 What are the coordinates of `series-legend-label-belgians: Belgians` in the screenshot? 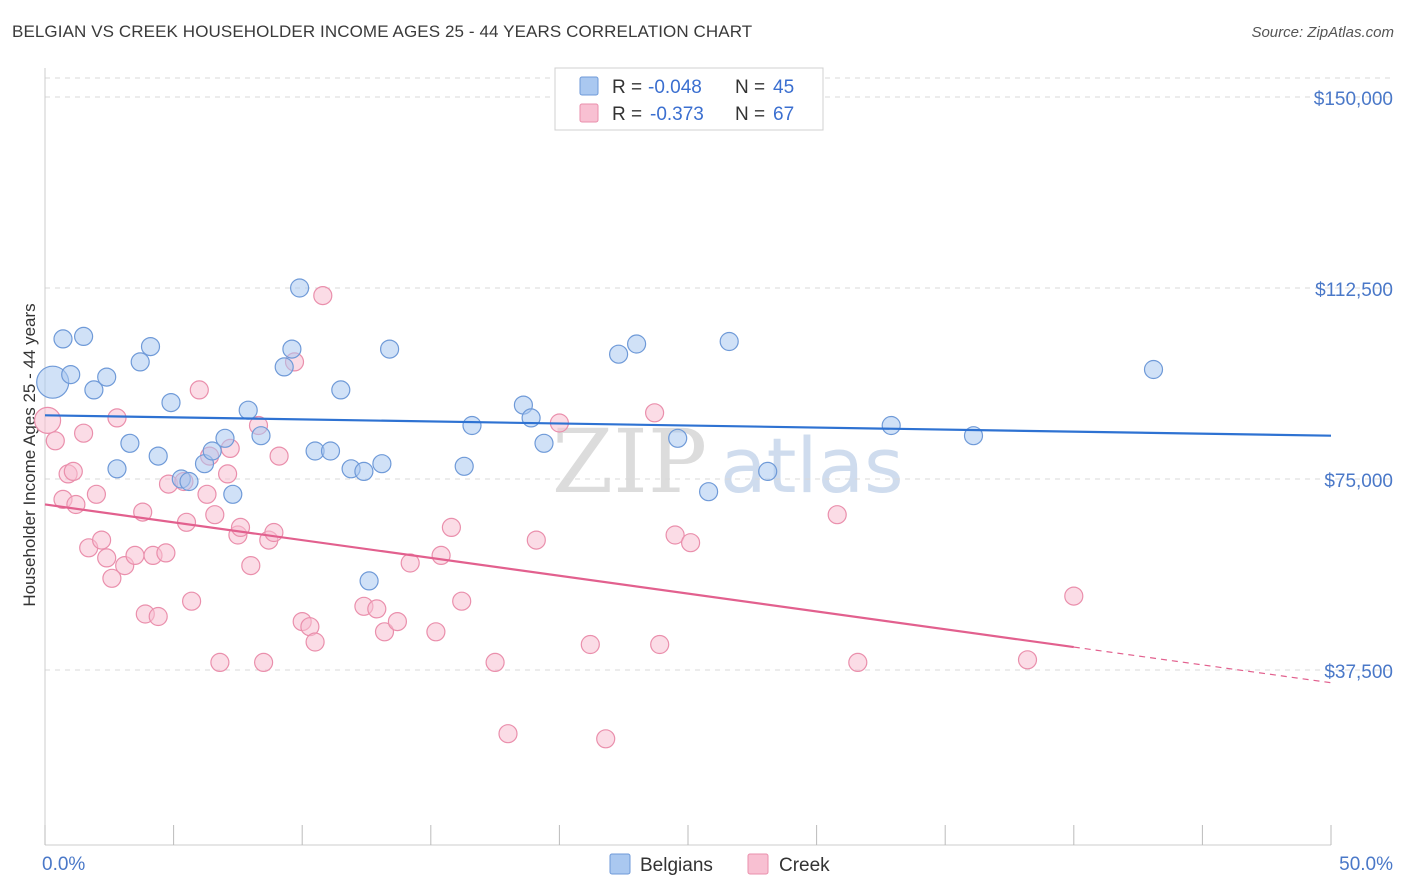 It's located at (676, 865).